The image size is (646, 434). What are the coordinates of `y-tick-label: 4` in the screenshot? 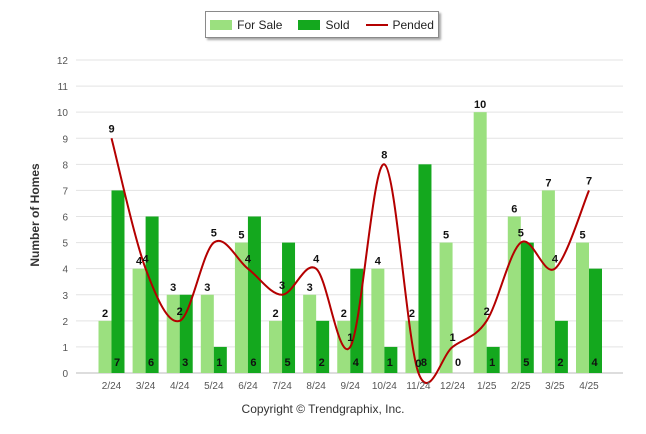 It's located at (65, 270).